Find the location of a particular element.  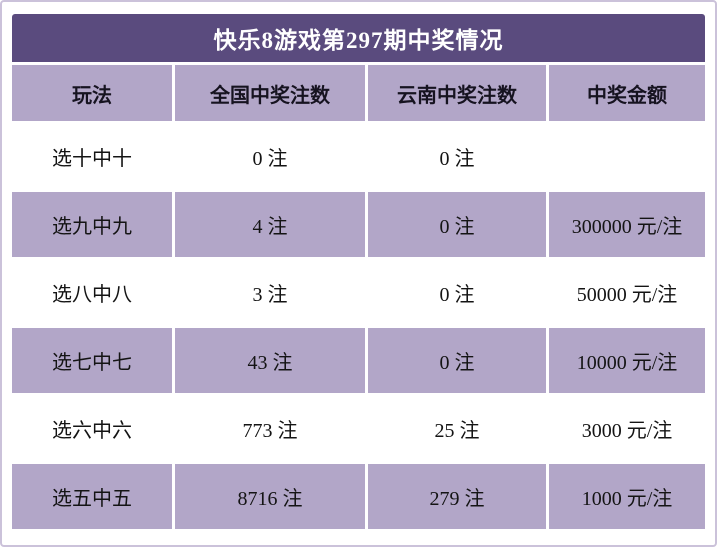

column-header-playtype: 玩法 is located at coordinates (92, 93).